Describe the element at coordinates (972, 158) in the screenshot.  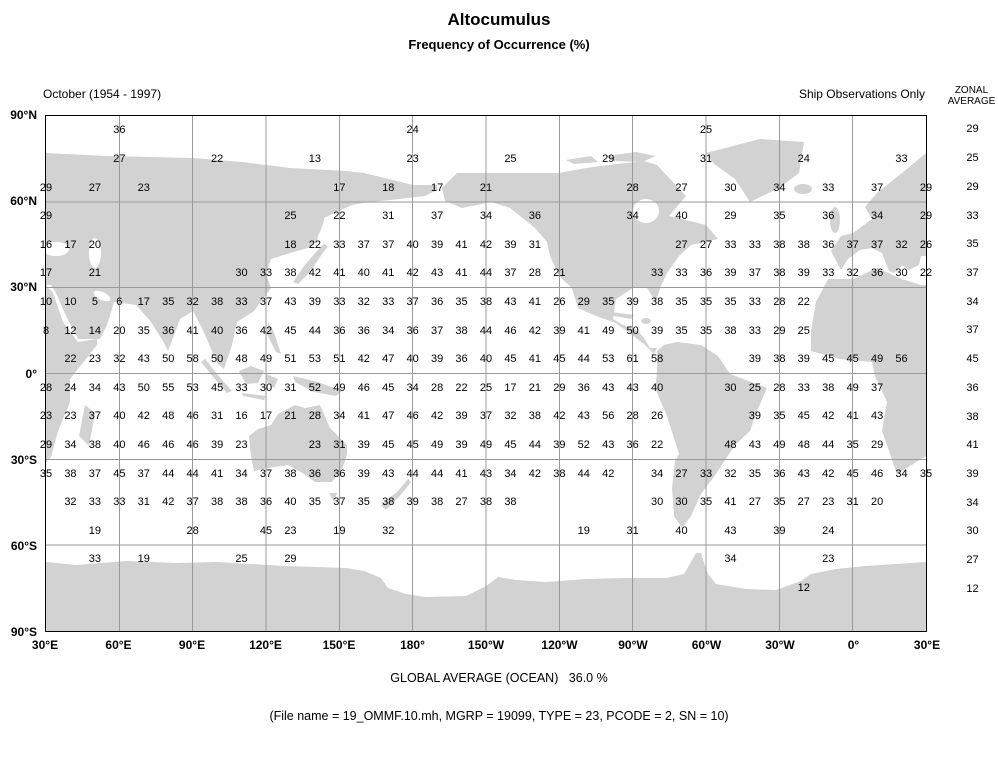
I see `zonal-average-value: 25` at that location.